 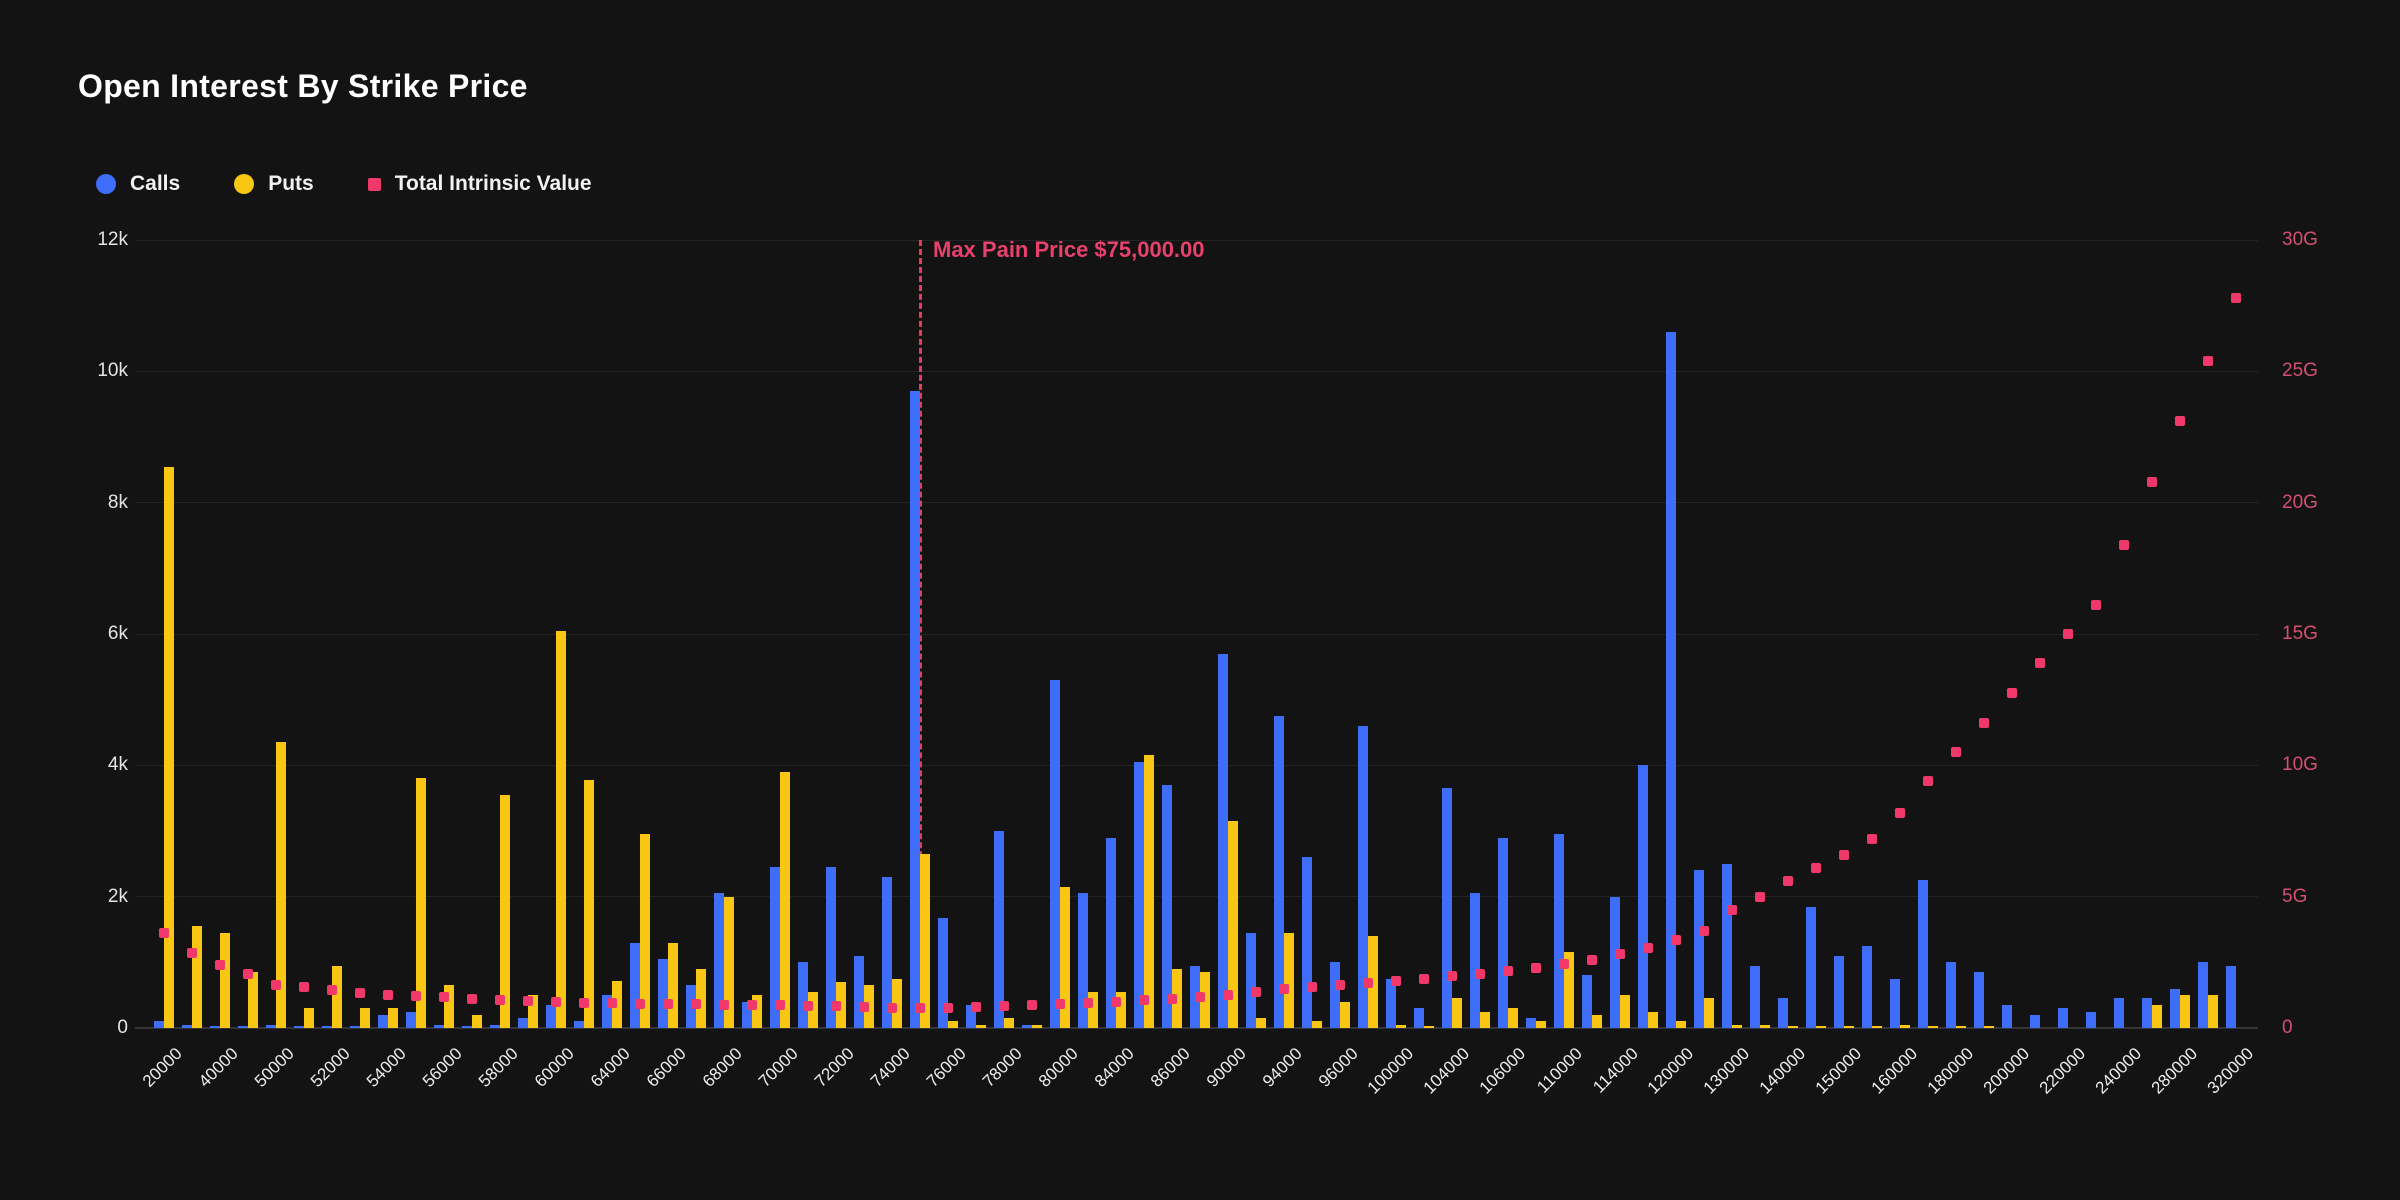 I want to click on legend-item-calls: Calls, so click(x=138, y=184).